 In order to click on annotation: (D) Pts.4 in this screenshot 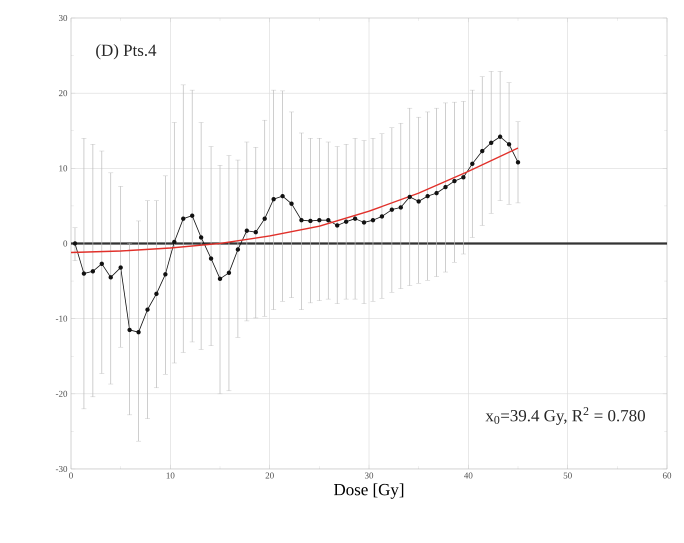, I will do `click(126, 52)`.